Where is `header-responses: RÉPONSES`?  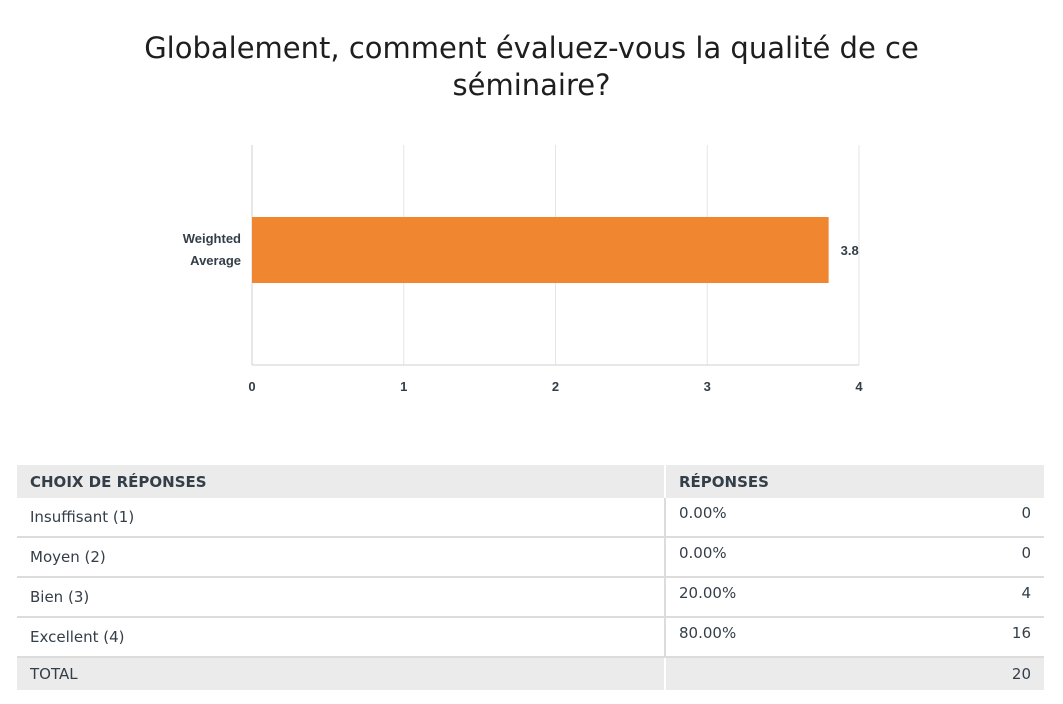
header-responses: RÉPONSES is located at coordinates (854, 481).